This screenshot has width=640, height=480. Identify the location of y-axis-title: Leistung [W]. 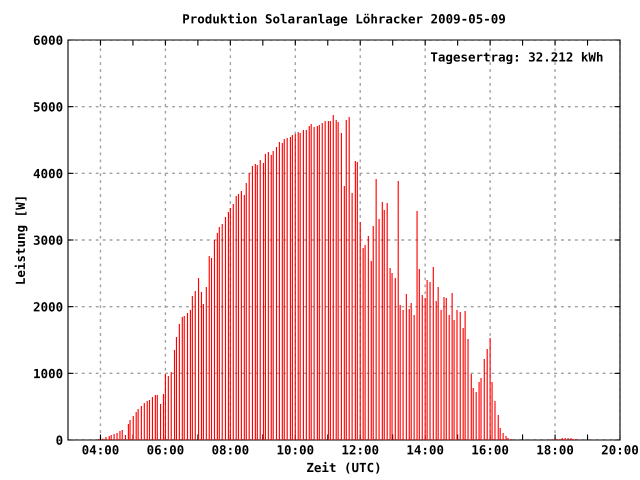
(21, 240).